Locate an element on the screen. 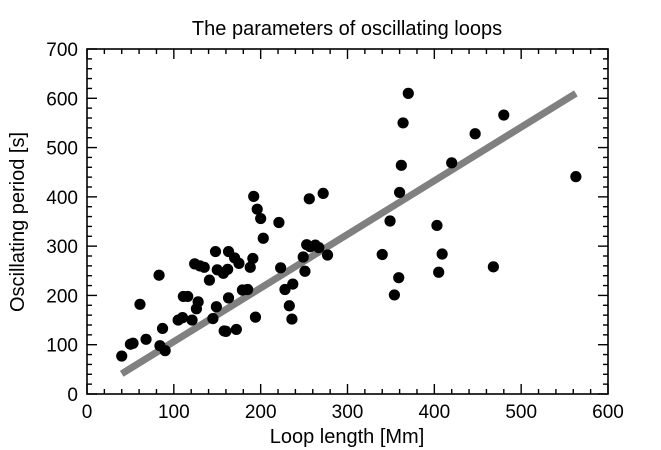 This screenshot has height=450, width=661. x-tick-label: 400 is located at coordinates (434, 412).